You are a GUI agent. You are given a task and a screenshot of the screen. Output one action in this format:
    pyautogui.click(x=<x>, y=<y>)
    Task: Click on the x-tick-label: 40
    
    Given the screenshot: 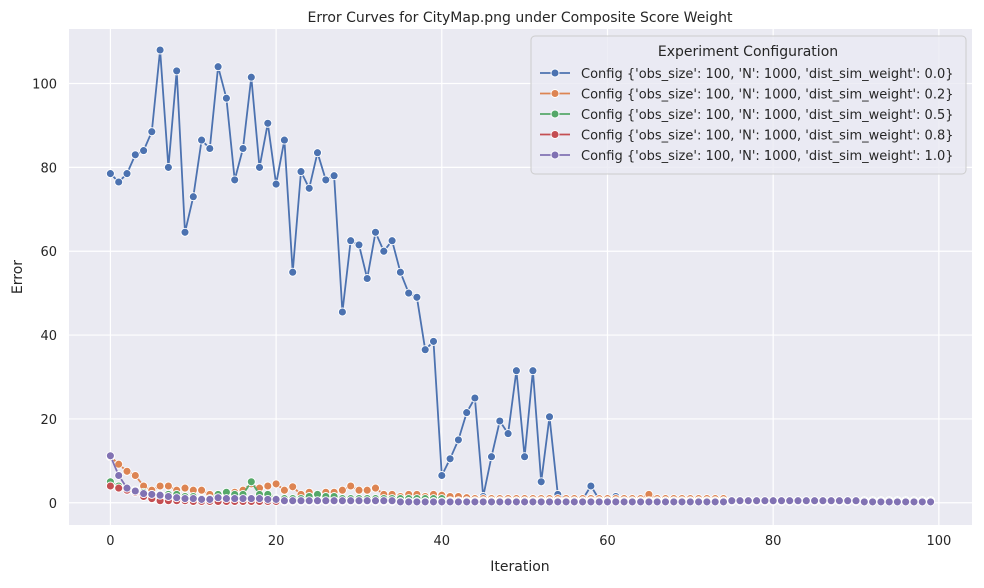 What is the action you would take?
    pyautogui.click(x=442, y=541)
    